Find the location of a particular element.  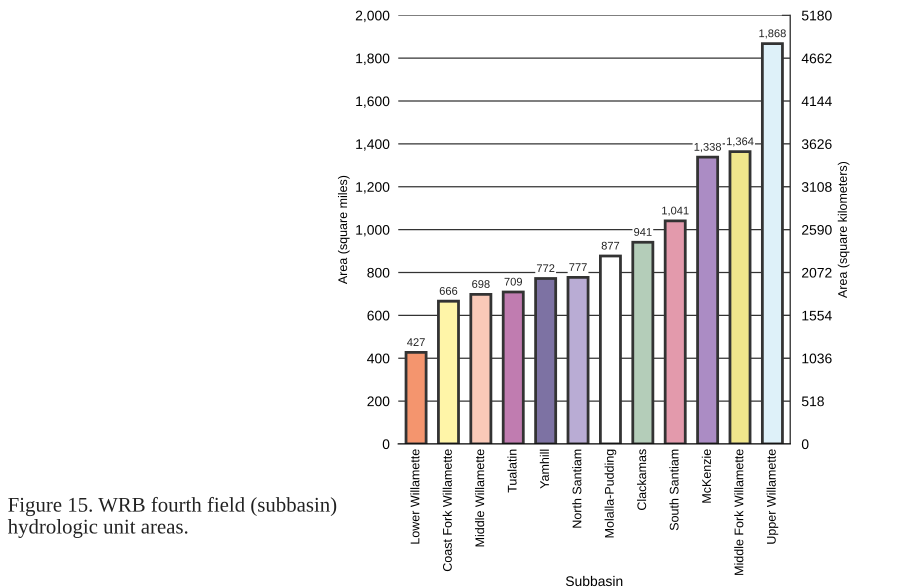

x-tick-label: Lower Willamette is located at coordinates (415, 496).